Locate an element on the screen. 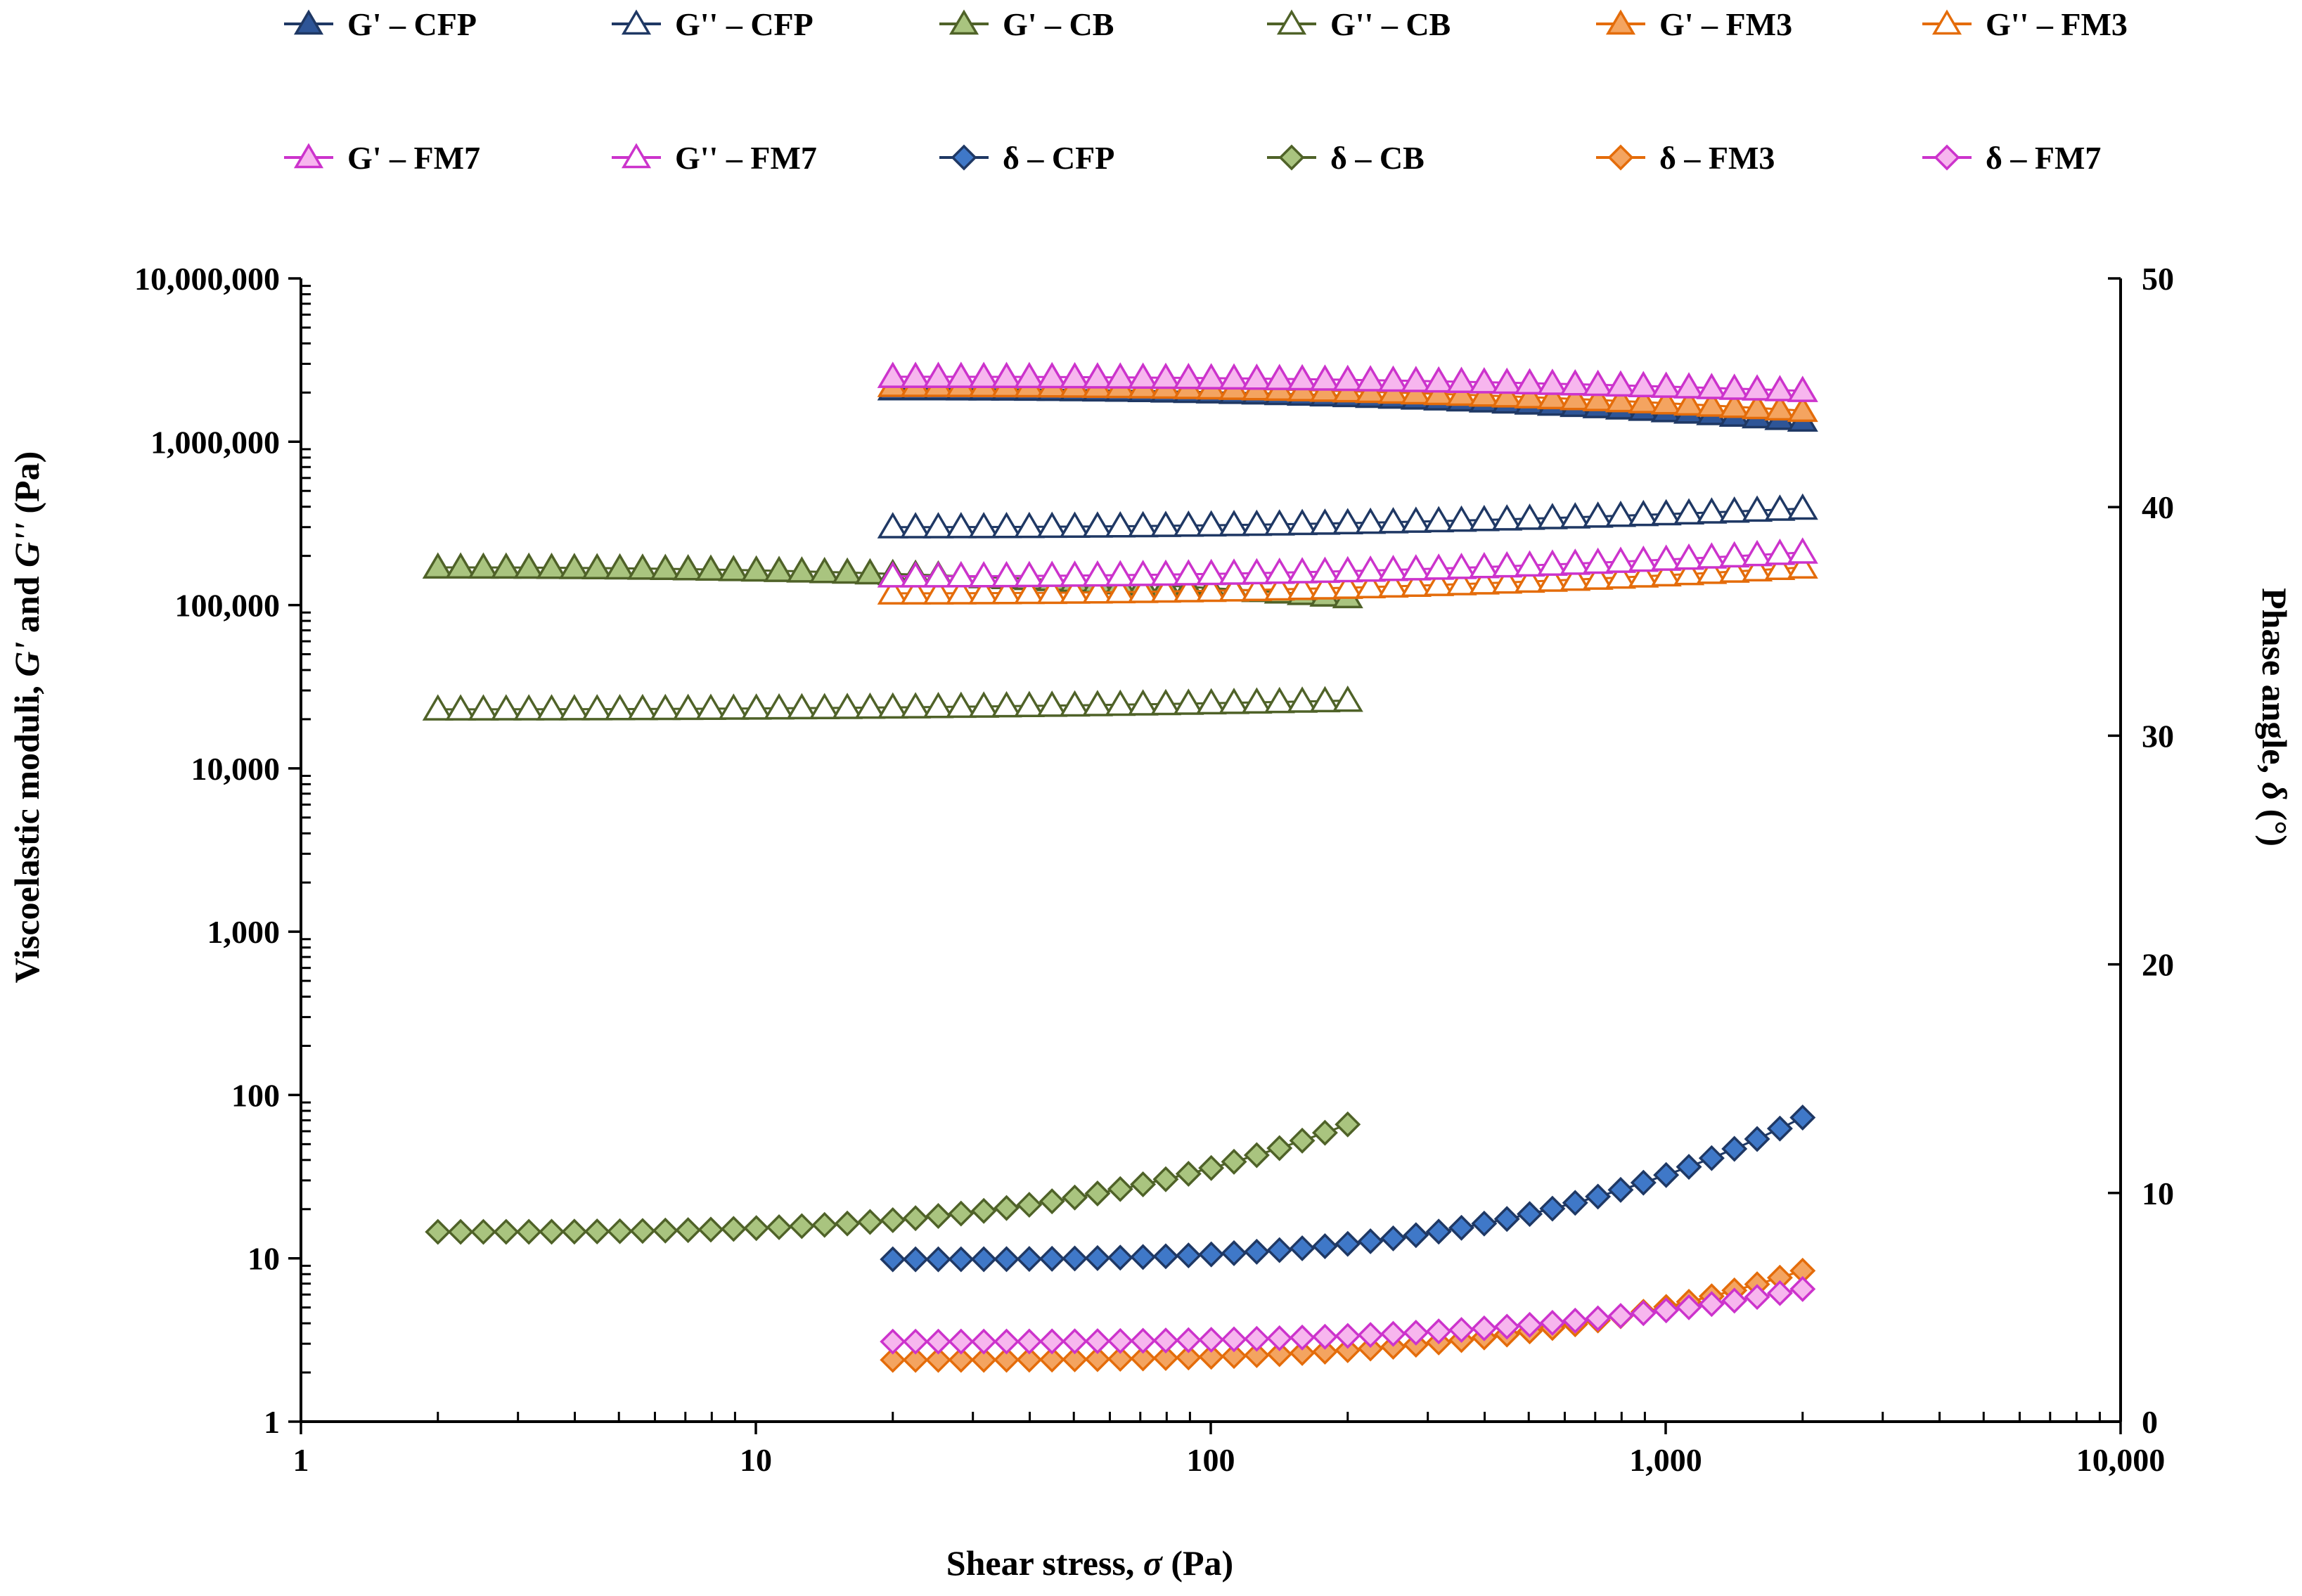  x-axis-title: Shear stress, σ (Pa) is located at coordinates (1089, 1563).